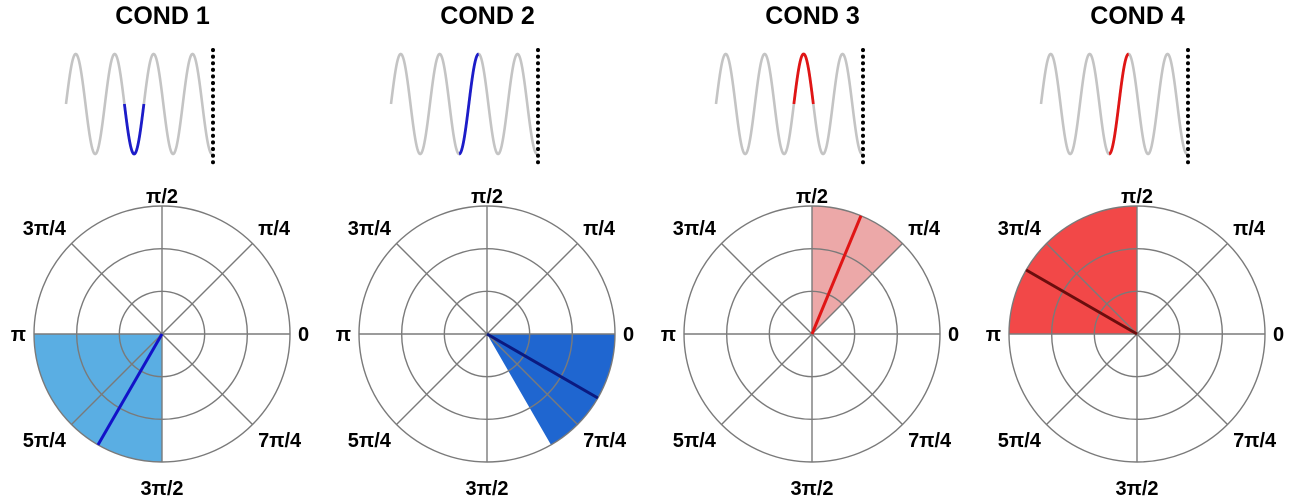 The height and width of the screenshot is (499, 1300). What do you see at coordinates (812, 16) in the screenshot?
I see `panel-title: COND 3` at bounding box center [812, 16].